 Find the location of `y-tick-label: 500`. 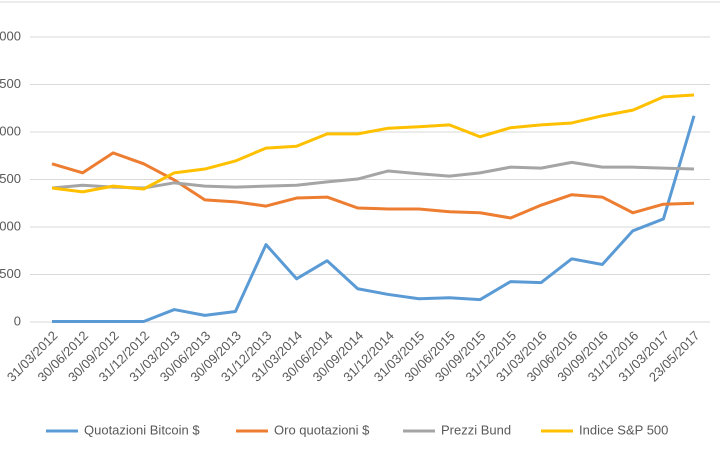

y-tick-label: 500 is located at coordinates (10, 273).